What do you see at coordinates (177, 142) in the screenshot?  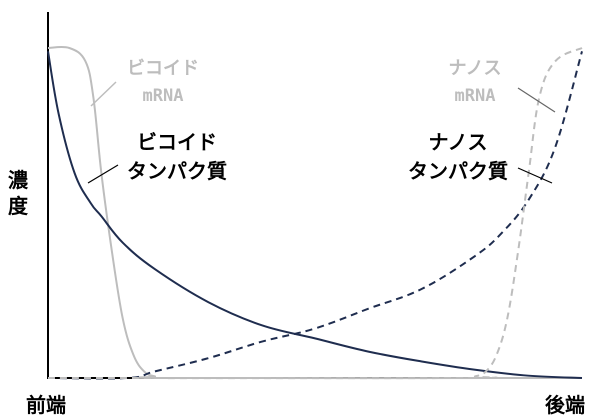 I see `label-bicoid-protein-line1: ビコイド` at bounding box center [177, 142].